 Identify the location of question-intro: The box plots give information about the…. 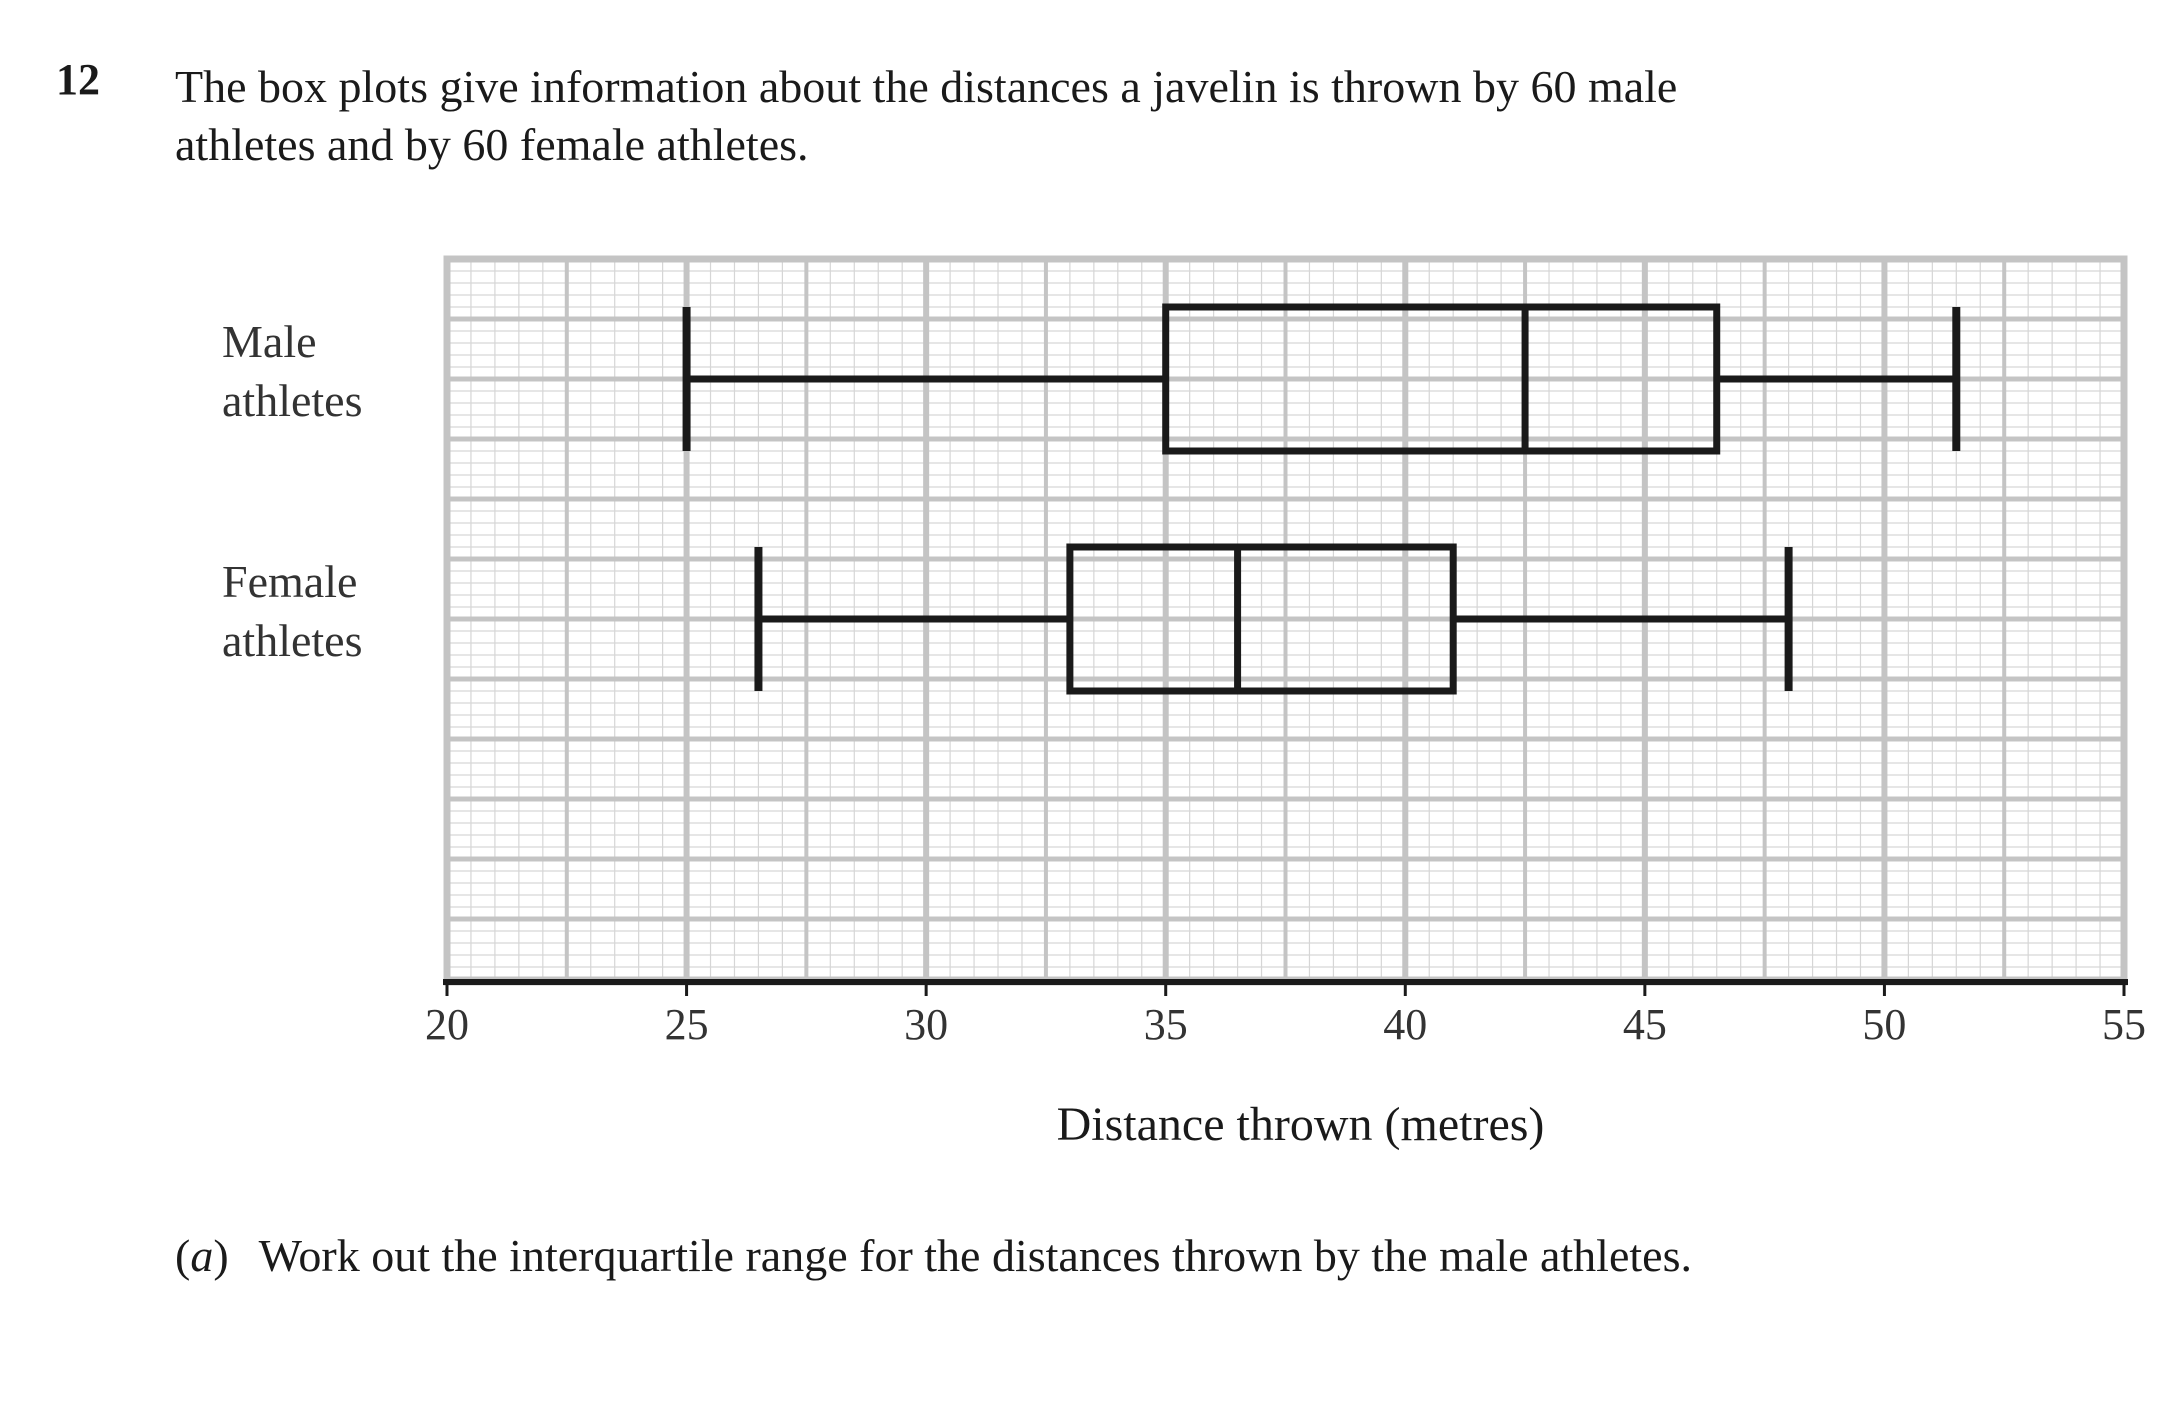
(926, 116).